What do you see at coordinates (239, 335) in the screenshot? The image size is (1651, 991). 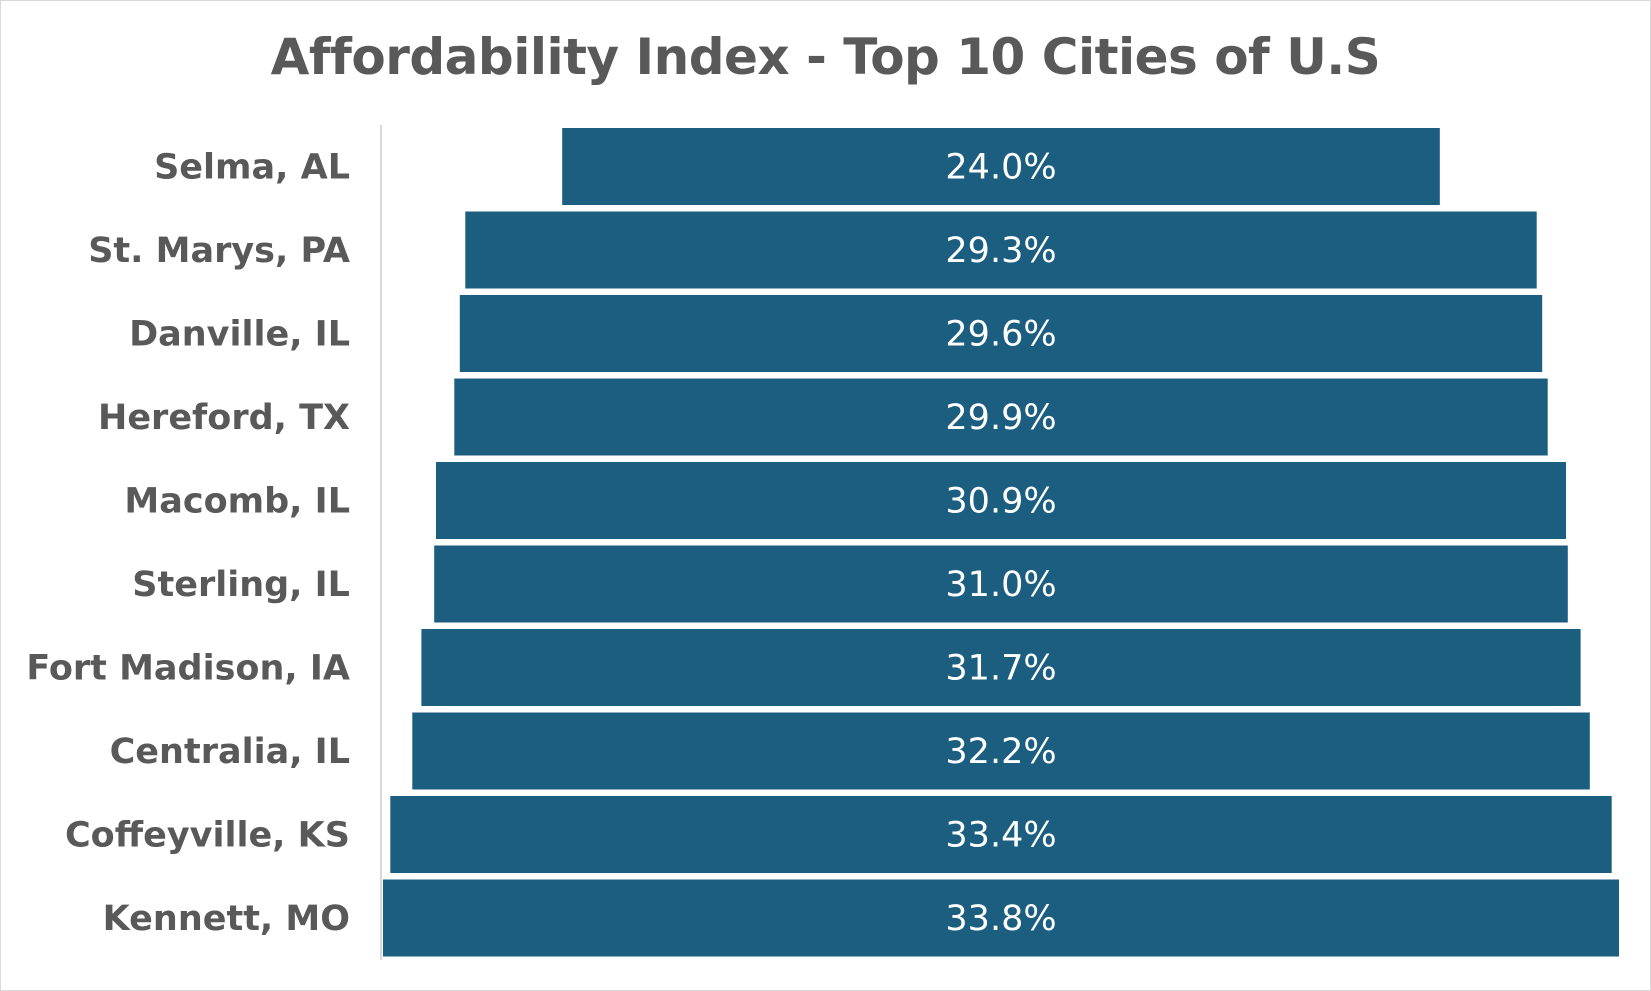 I see `category-label-2: Danville, IL` at bounding box center [239, 335].